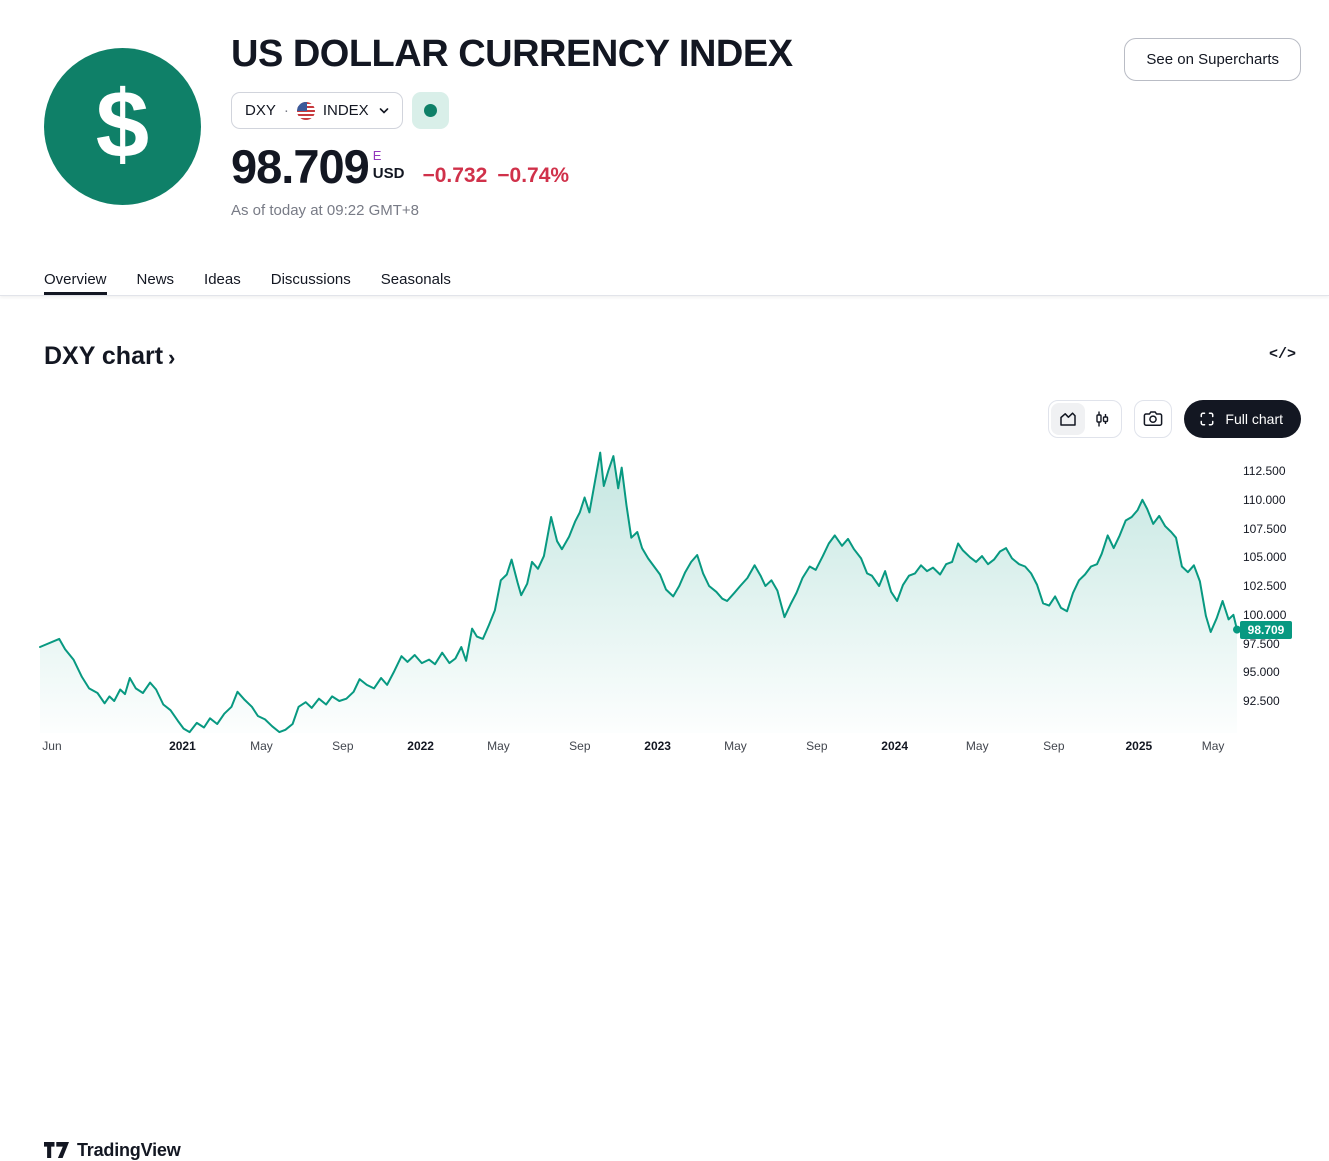 This screenshot has height=1161, width=1329. I want to click on y-axis-label: 105.000, so click(1265, 557).